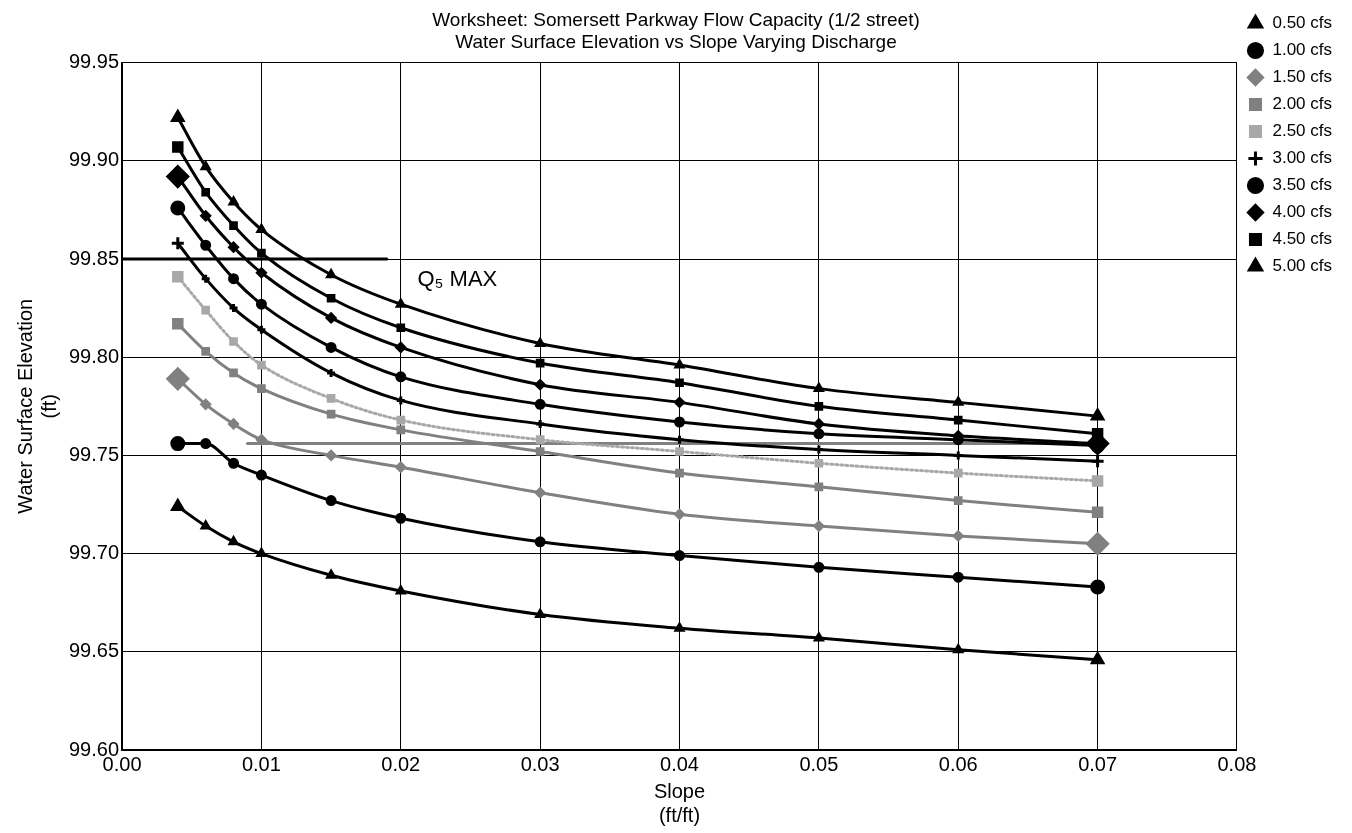 The height and width of the screenshot is (833, 1352). I want to click on x-tick-label: 0.08, so click(1237, 763).